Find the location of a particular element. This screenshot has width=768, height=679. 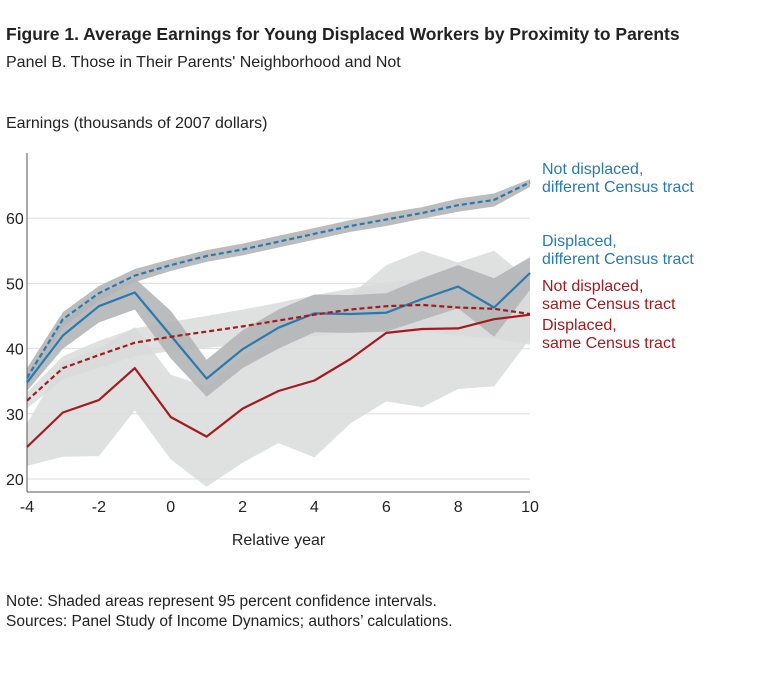

series-label-2: Displaced, different Census tract is located at coordinates (618, 250).